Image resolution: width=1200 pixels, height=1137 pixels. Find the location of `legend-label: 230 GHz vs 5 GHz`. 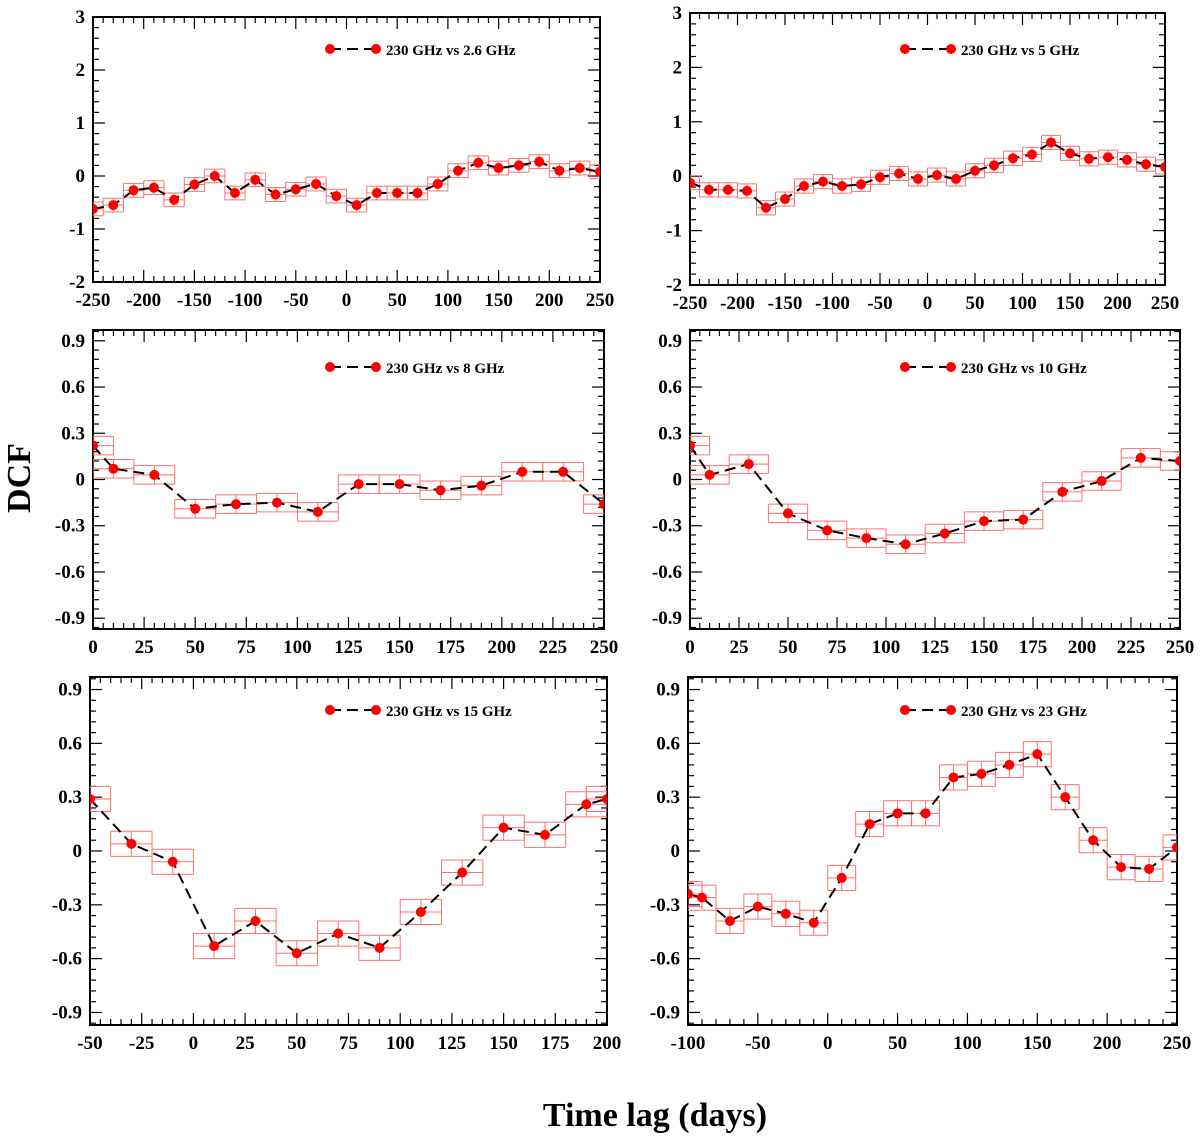

legend-label: 230 GHz vs 5 GHz is located at coordinates (1020, 51).